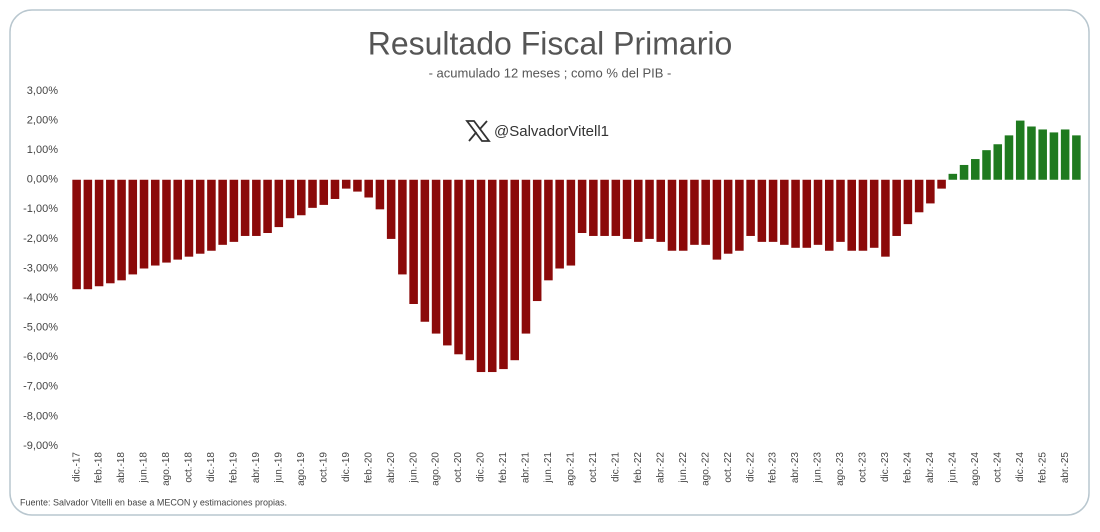 Image resolution: width=1100 pixels, height=532 pixels. What do you see at coordinates (550, 72) in the screenshot?
I see `chart-subtitle: - acumulado 12 meses ; como % del PIB -` at bounding box center [550, 72].